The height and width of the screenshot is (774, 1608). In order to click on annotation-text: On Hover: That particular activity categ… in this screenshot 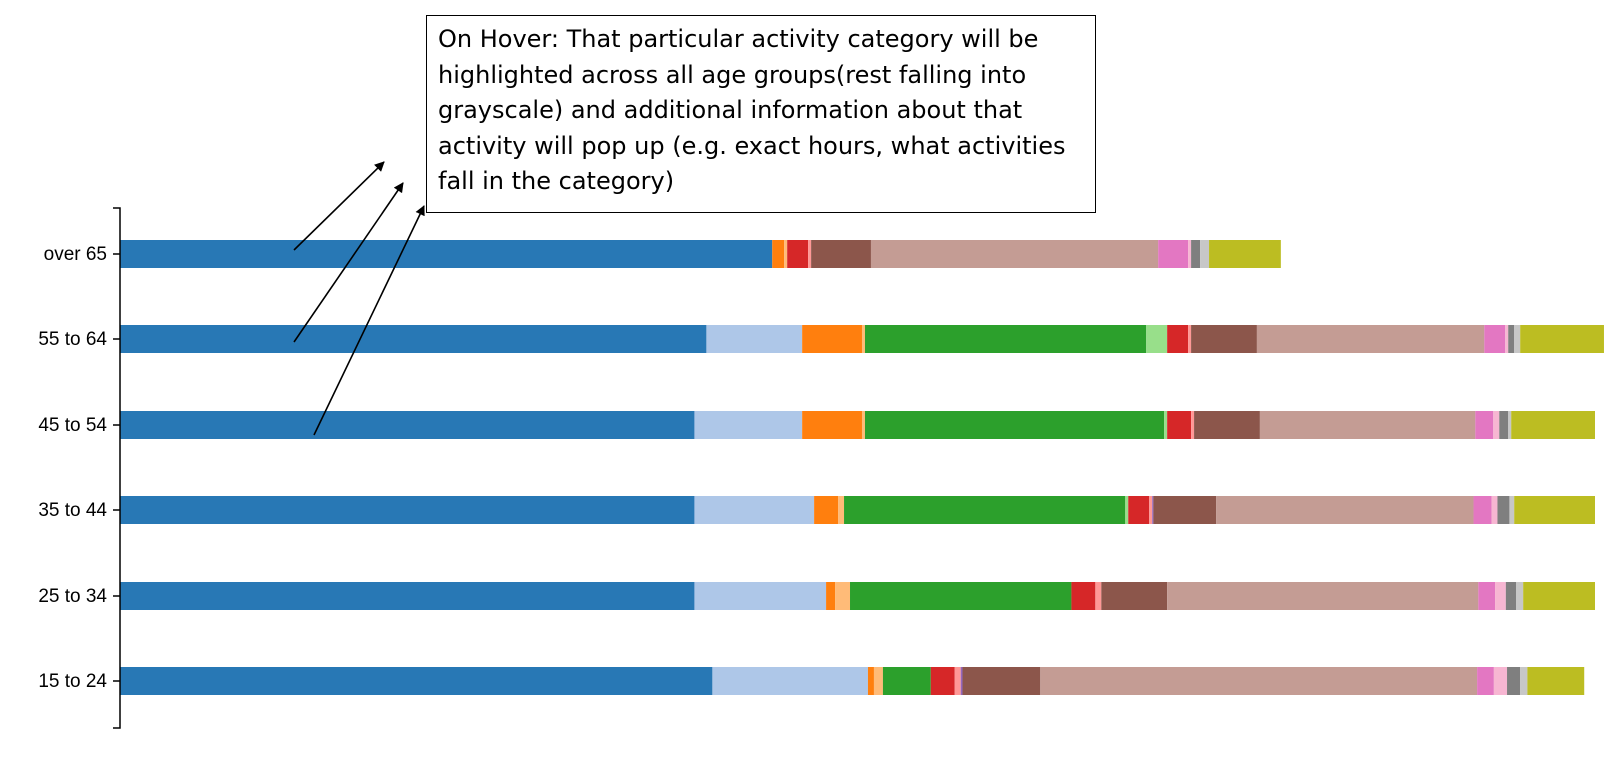, I will do `click(752, 110)`.